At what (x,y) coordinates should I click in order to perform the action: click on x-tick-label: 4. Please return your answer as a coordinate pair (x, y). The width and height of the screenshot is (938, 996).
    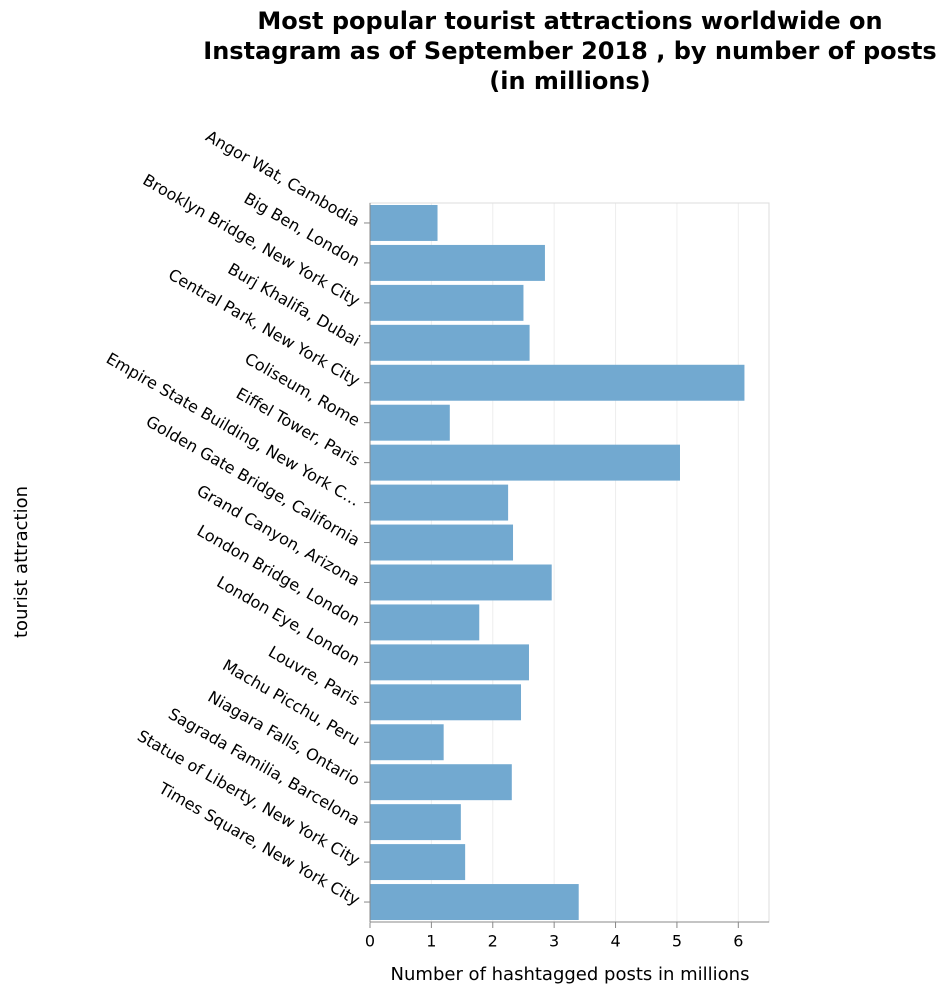
    Looking at the image, I should click on (615, 941).